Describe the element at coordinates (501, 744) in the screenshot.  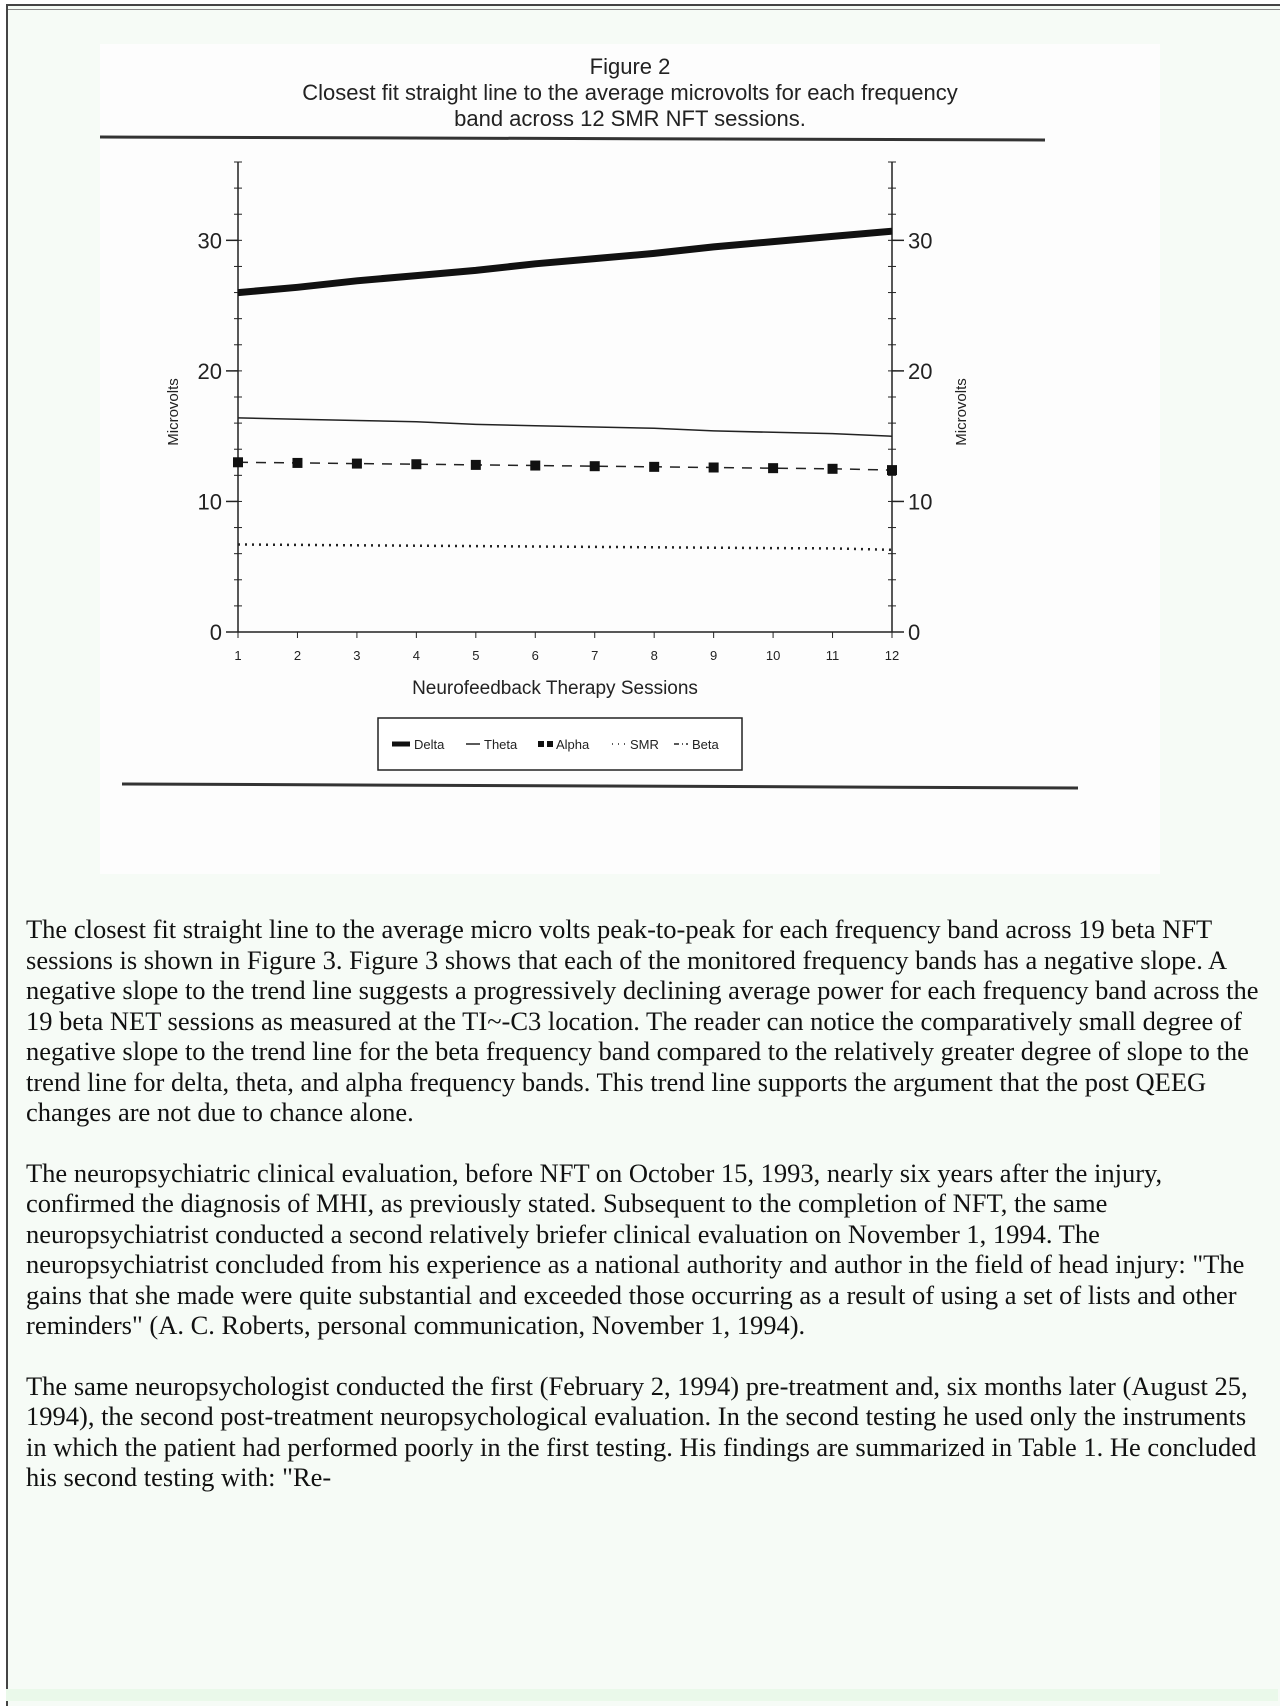
I see `legend-theta-label: Theta` at that location.